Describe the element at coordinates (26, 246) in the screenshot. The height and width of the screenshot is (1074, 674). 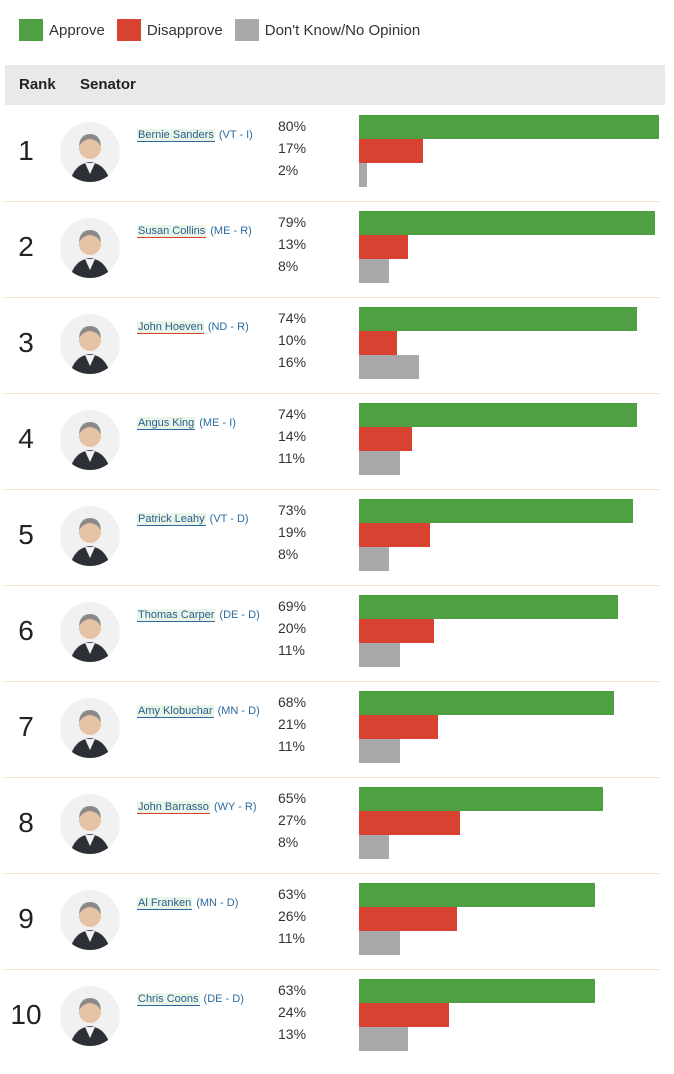
I see `rank-number: 2` at that location.